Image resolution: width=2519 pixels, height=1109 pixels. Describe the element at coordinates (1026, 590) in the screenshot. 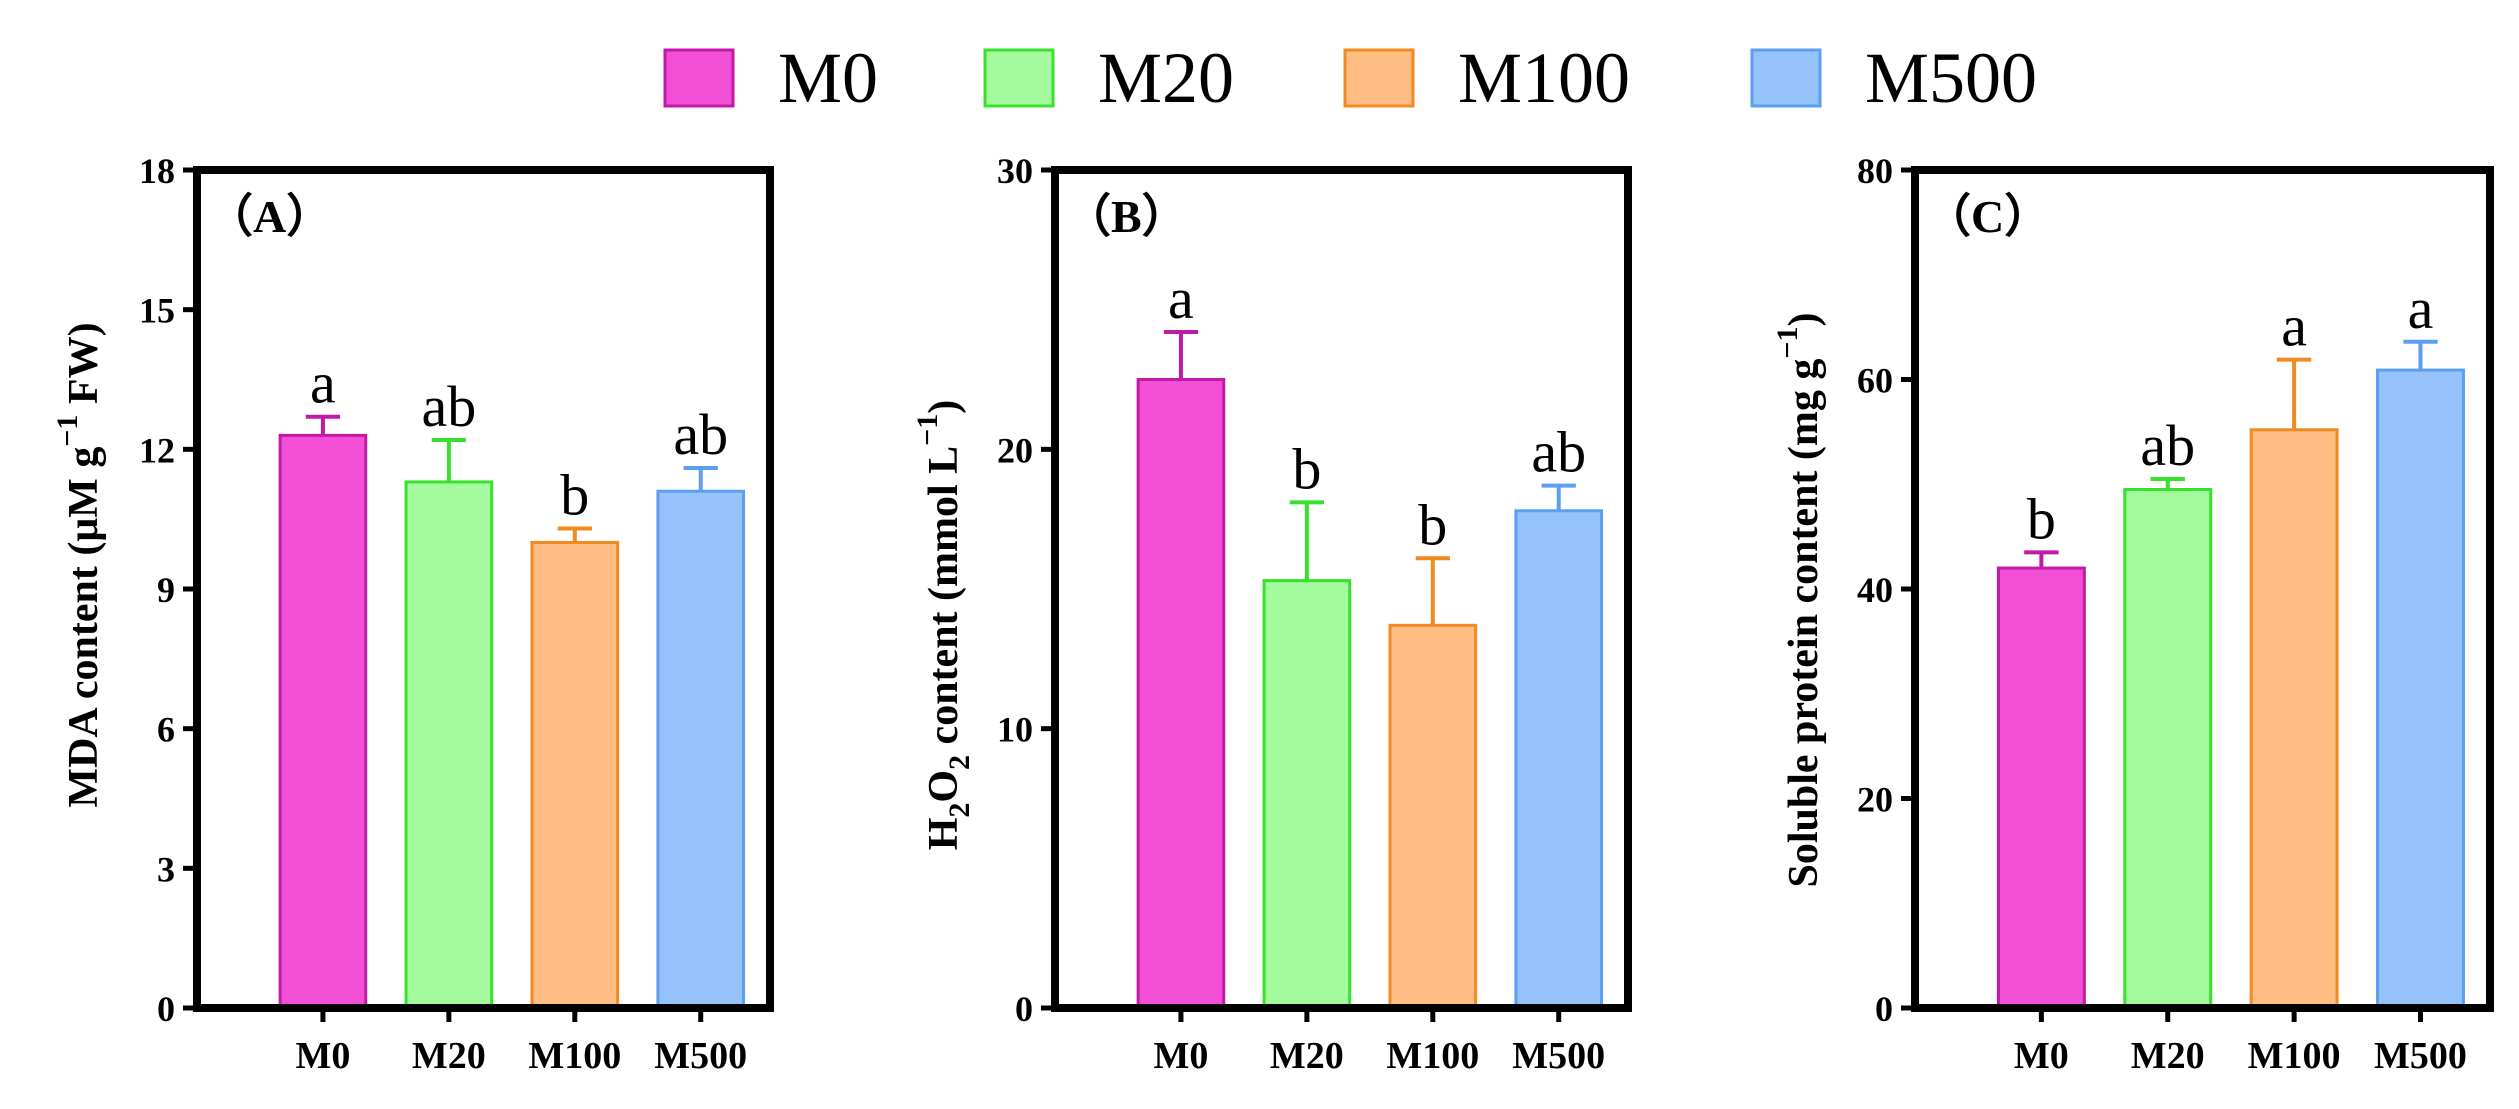

I see `panel-b-y-ticks: 0 10 20 30` at that location.